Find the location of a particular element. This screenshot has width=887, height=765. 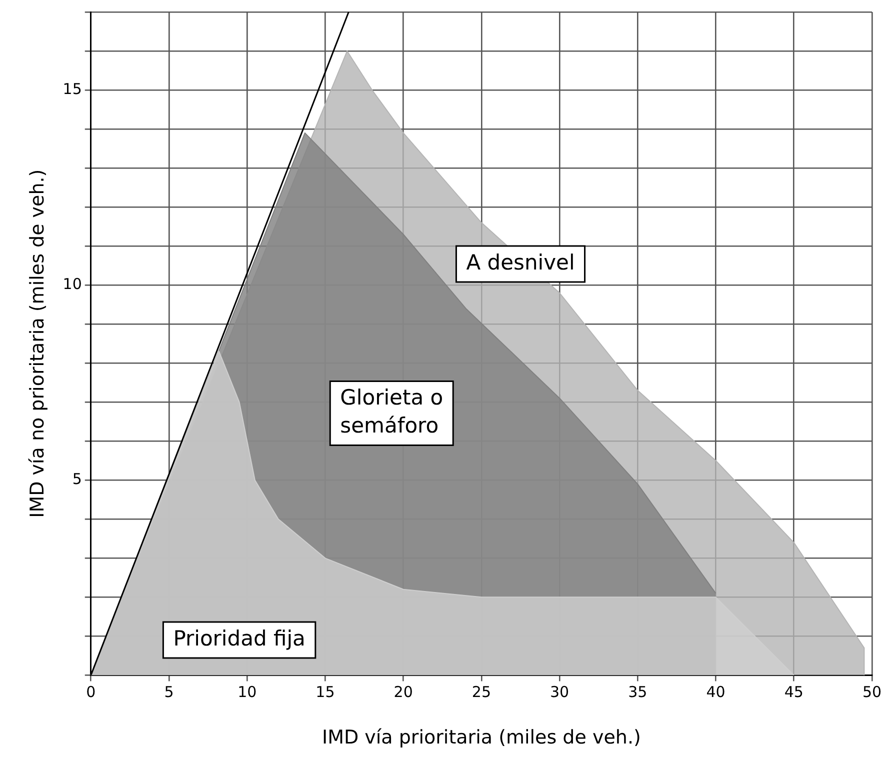

x-tick-label: 45 is located at coordinates (794, 692).